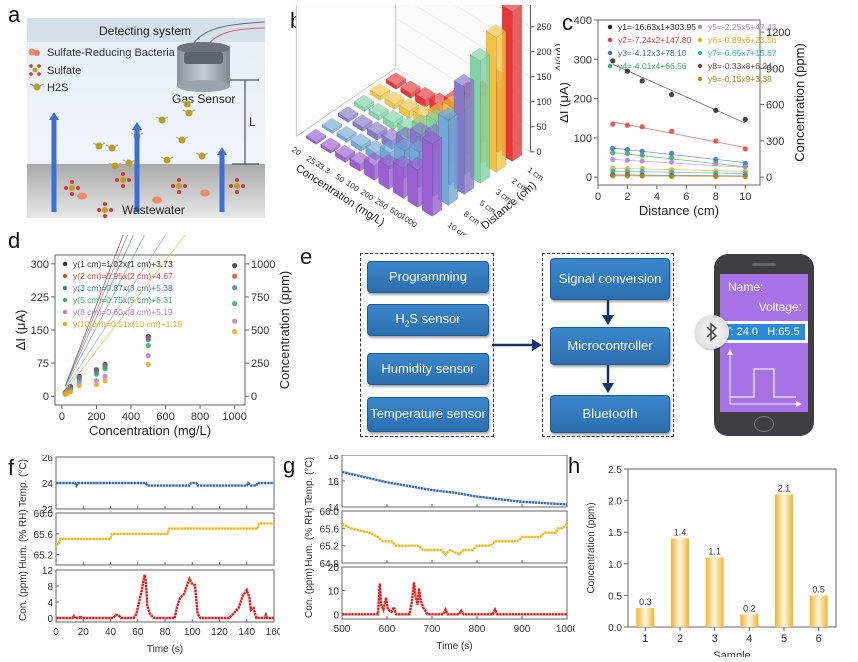 This screenshot has height=662, width=858. Describe the element at coordinates (583, 139) in the screenshot. I see `y-tick-label: 100` at that location.